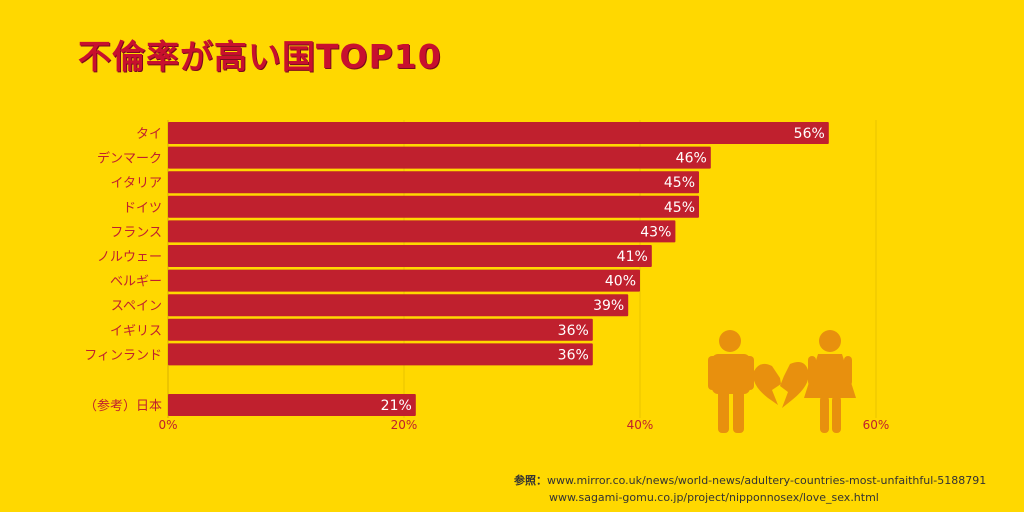 The height and width of the screenshot is (512, 1024). What do you see at coordinates (149, 134) in the screenshot?
I see `category-label: タイ` at bounding box center [149, 134].